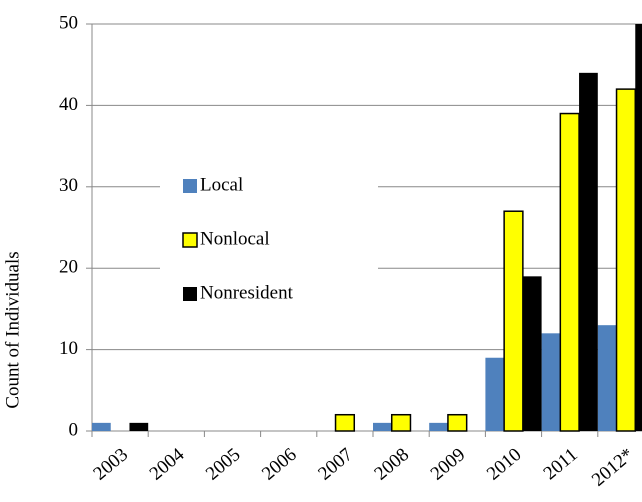 This screenshot has height=502, width=642. Describe the element at coordinates (613, 467) in the screenshot. I see `x-tick-label: 2012*` at that location.